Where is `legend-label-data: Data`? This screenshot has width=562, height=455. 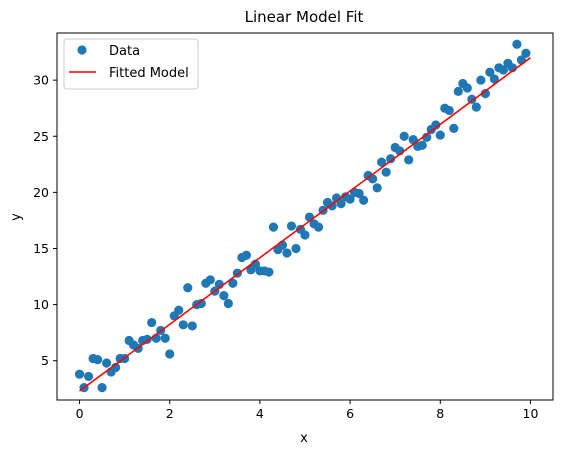
legend-label-data: Data is located at coordinates (124, 51).